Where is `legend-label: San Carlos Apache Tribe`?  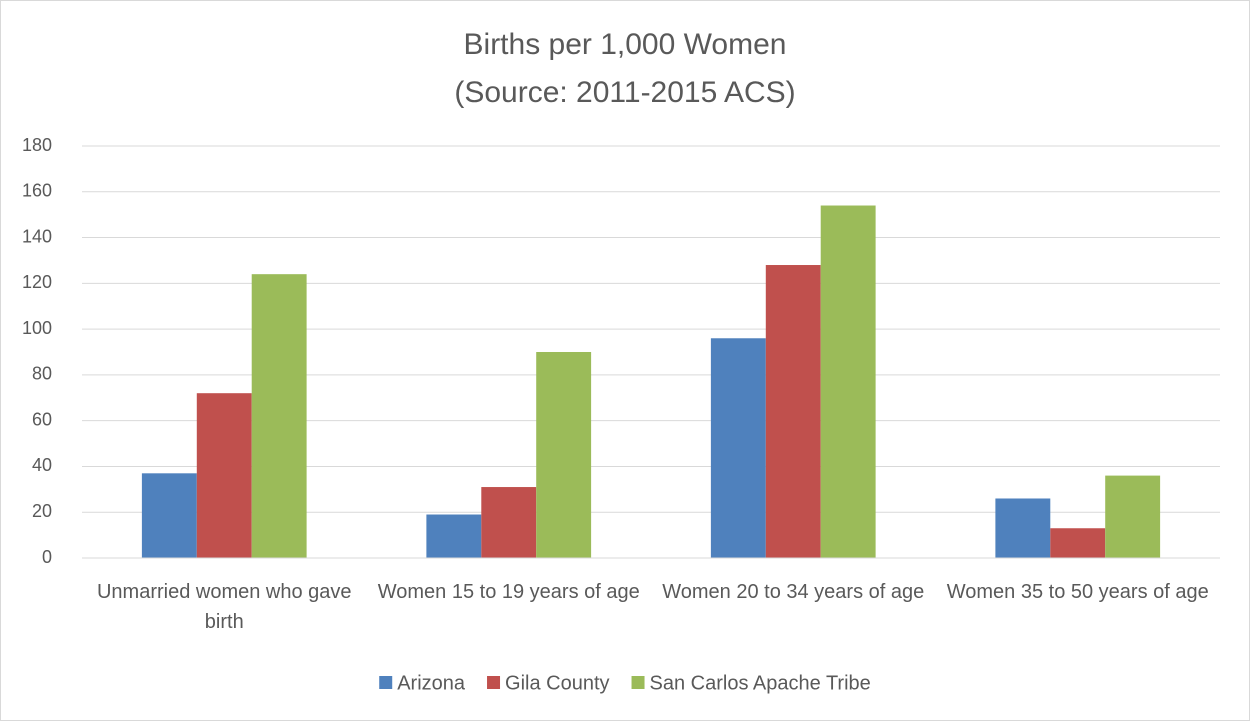 legend-label: San Carlos Apache Tribe is located at coordinates (760, 683).